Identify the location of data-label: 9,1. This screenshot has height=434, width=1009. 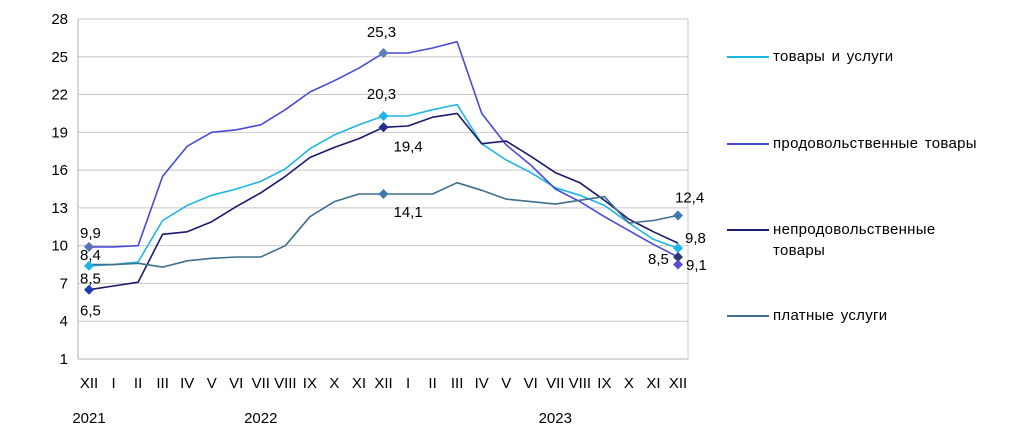
(696, 265).